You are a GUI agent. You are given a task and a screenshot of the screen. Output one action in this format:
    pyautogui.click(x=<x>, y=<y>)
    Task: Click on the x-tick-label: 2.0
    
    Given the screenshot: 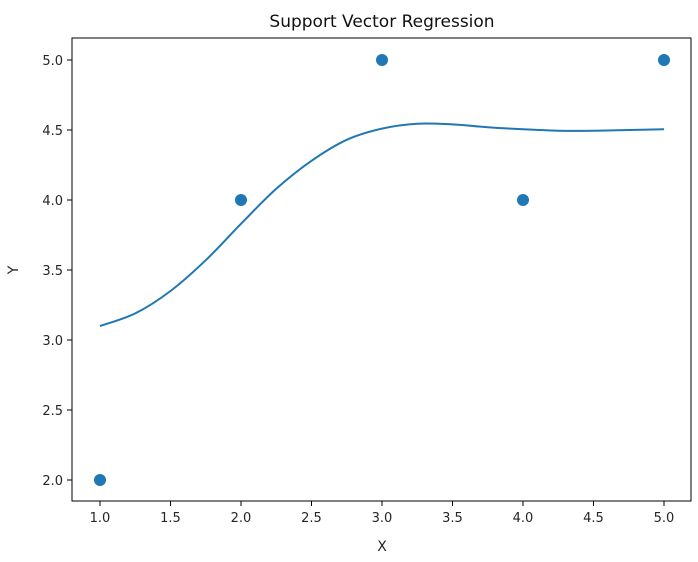 What is the action you would take?
    pyautogui.click(x=241, y=518)
    